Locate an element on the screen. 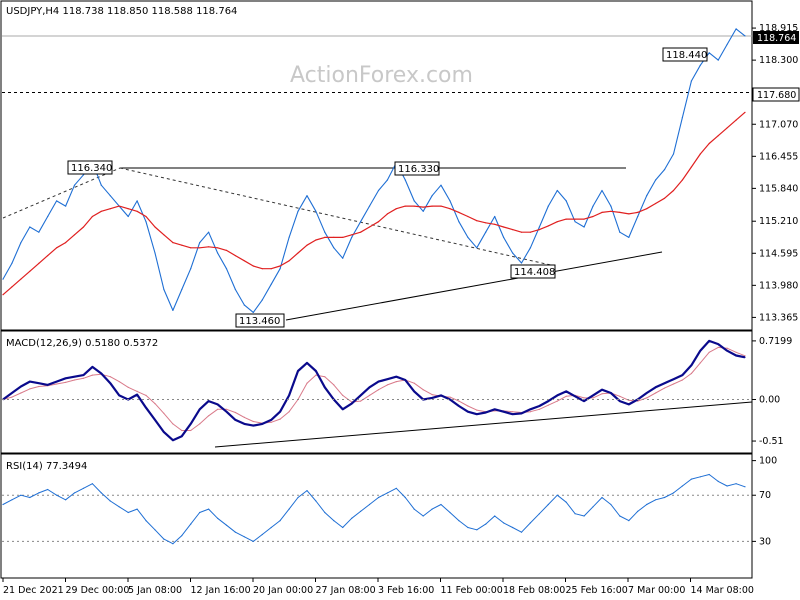 The width and height of the screenshot is (800, 600). rsi-series is located at coordinates (377, 509).